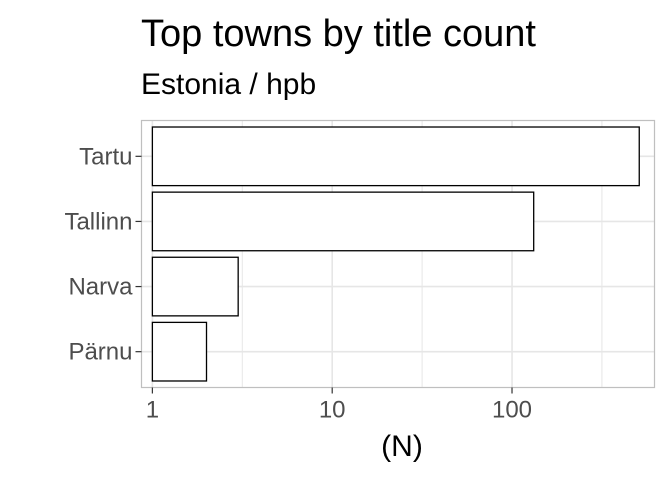 This screenshot has height=480, width=672. What do you see at coordinates (100, 352) in the screenshot?
I see `y-tick-label: Pärnu` at bounding box center [100, 352].